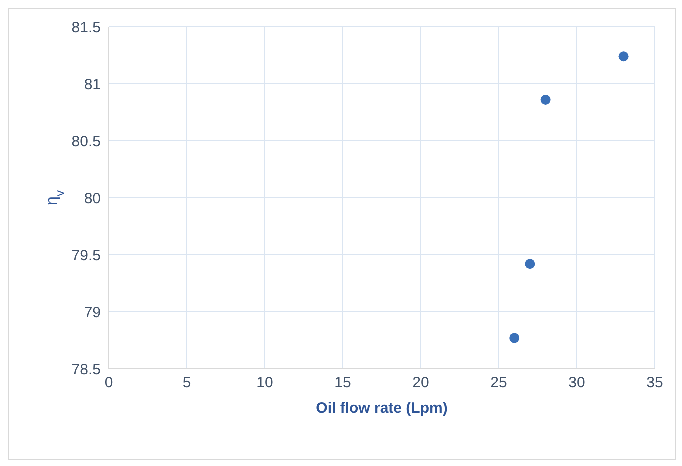  I want to click on x-tick-label: 5, so click(187, 383).